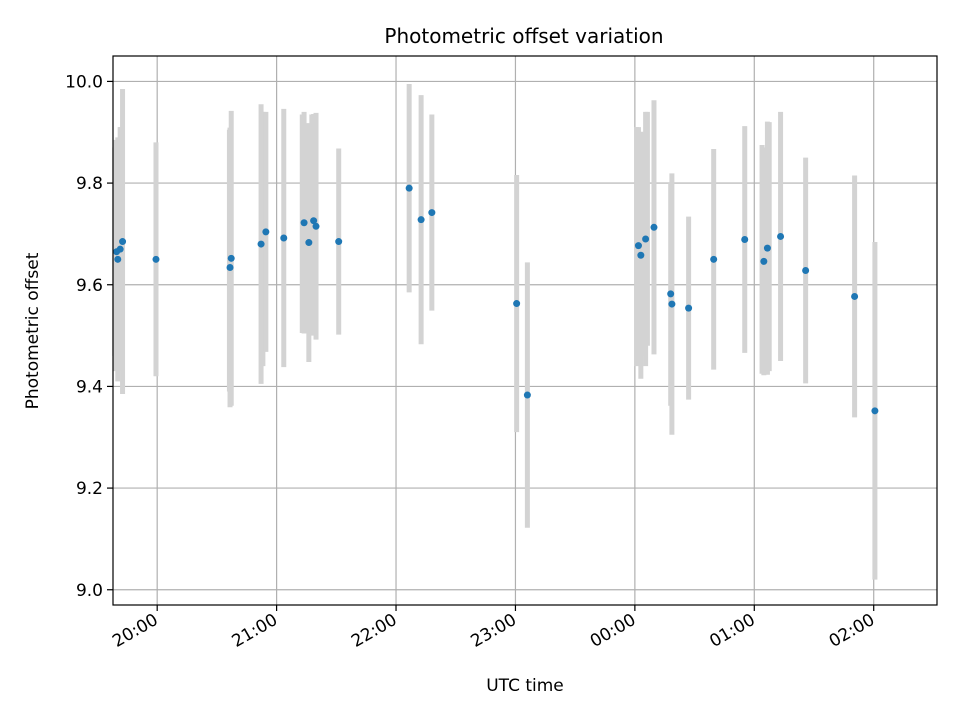 The height and width of the screenshot is (720, 960). Describe the element at coordinates (255, 631) in the screenshot. I see `x-tick-label: 21:00` at that location.